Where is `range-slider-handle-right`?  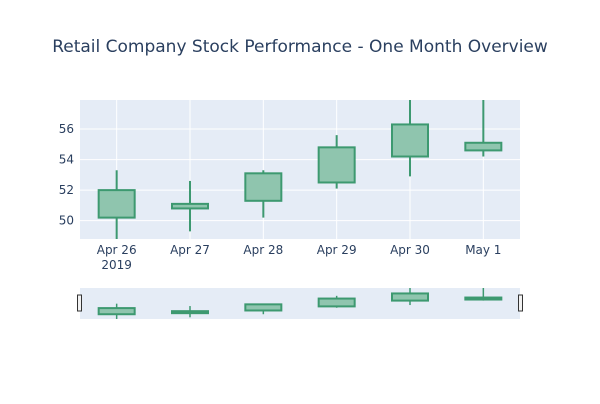
range-slider-handle-right is located at coordinates (520, 303).